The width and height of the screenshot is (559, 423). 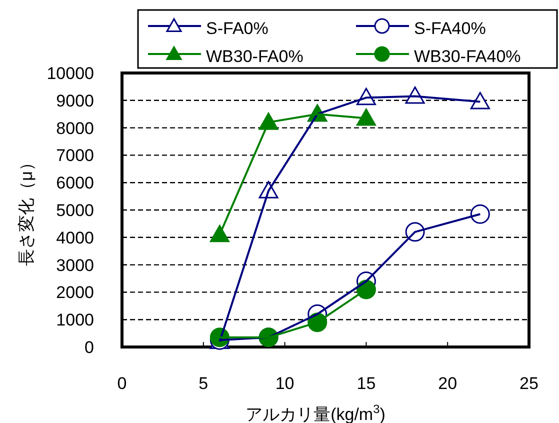 What do you see at coordinates (450, 28) in the screenshot?
I see `legend-label: S-FA40%` at bounding box center [450, 28].